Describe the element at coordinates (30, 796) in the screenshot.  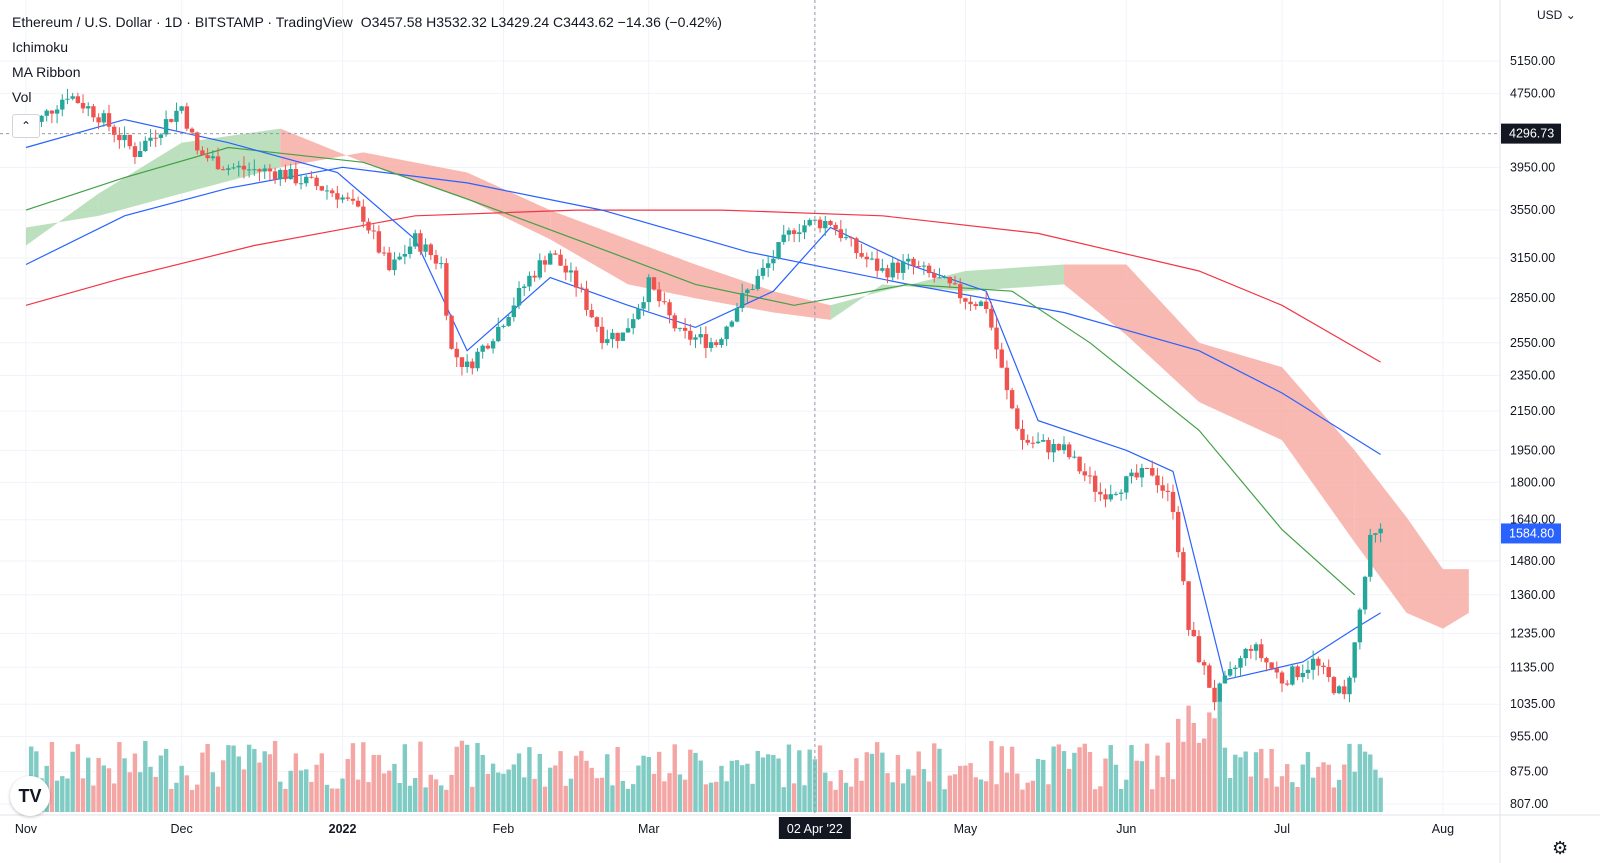
I see `tradingview-logo-icon: TV` at that location.